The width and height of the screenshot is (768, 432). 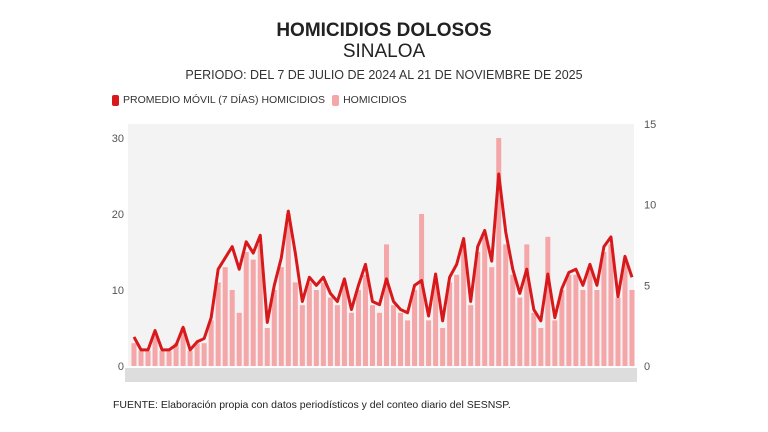 I want to click on right-axis-tick: 5, so click(x=647, y=286).